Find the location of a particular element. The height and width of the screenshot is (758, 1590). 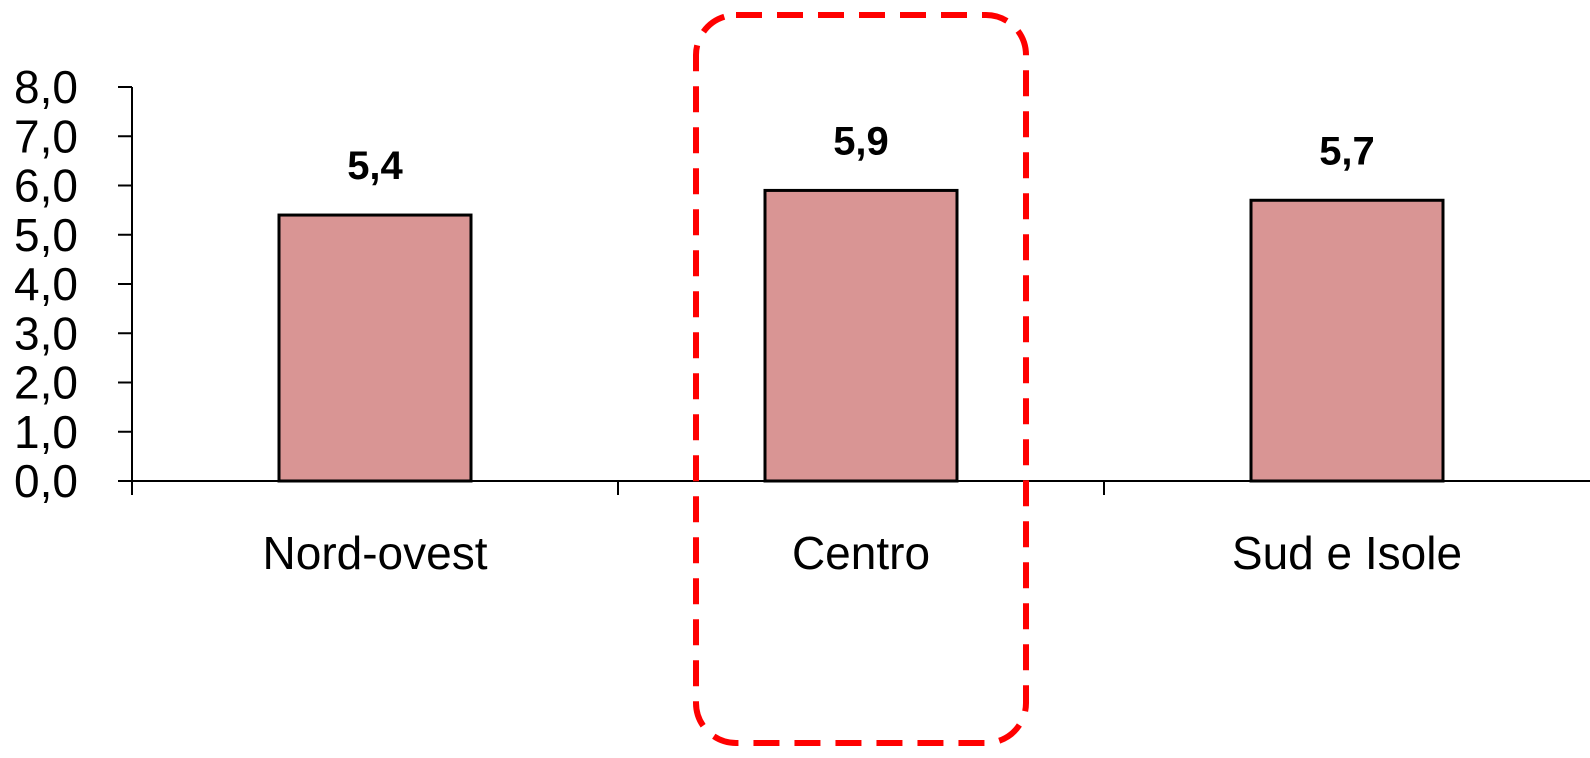

data-label: 5,4 is located at coordinates (375, 166).